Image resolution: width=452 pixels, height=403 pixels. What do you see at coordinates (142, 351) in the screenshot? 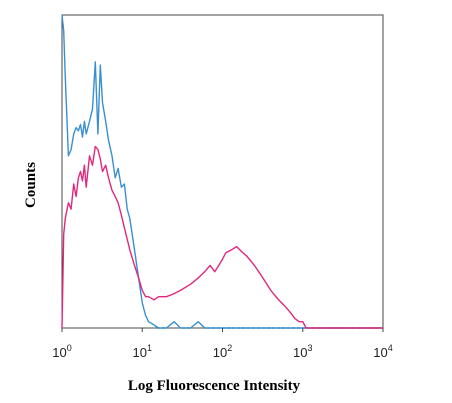
I see `x-tick-label: 10¹` at bounding box center [142, 351].